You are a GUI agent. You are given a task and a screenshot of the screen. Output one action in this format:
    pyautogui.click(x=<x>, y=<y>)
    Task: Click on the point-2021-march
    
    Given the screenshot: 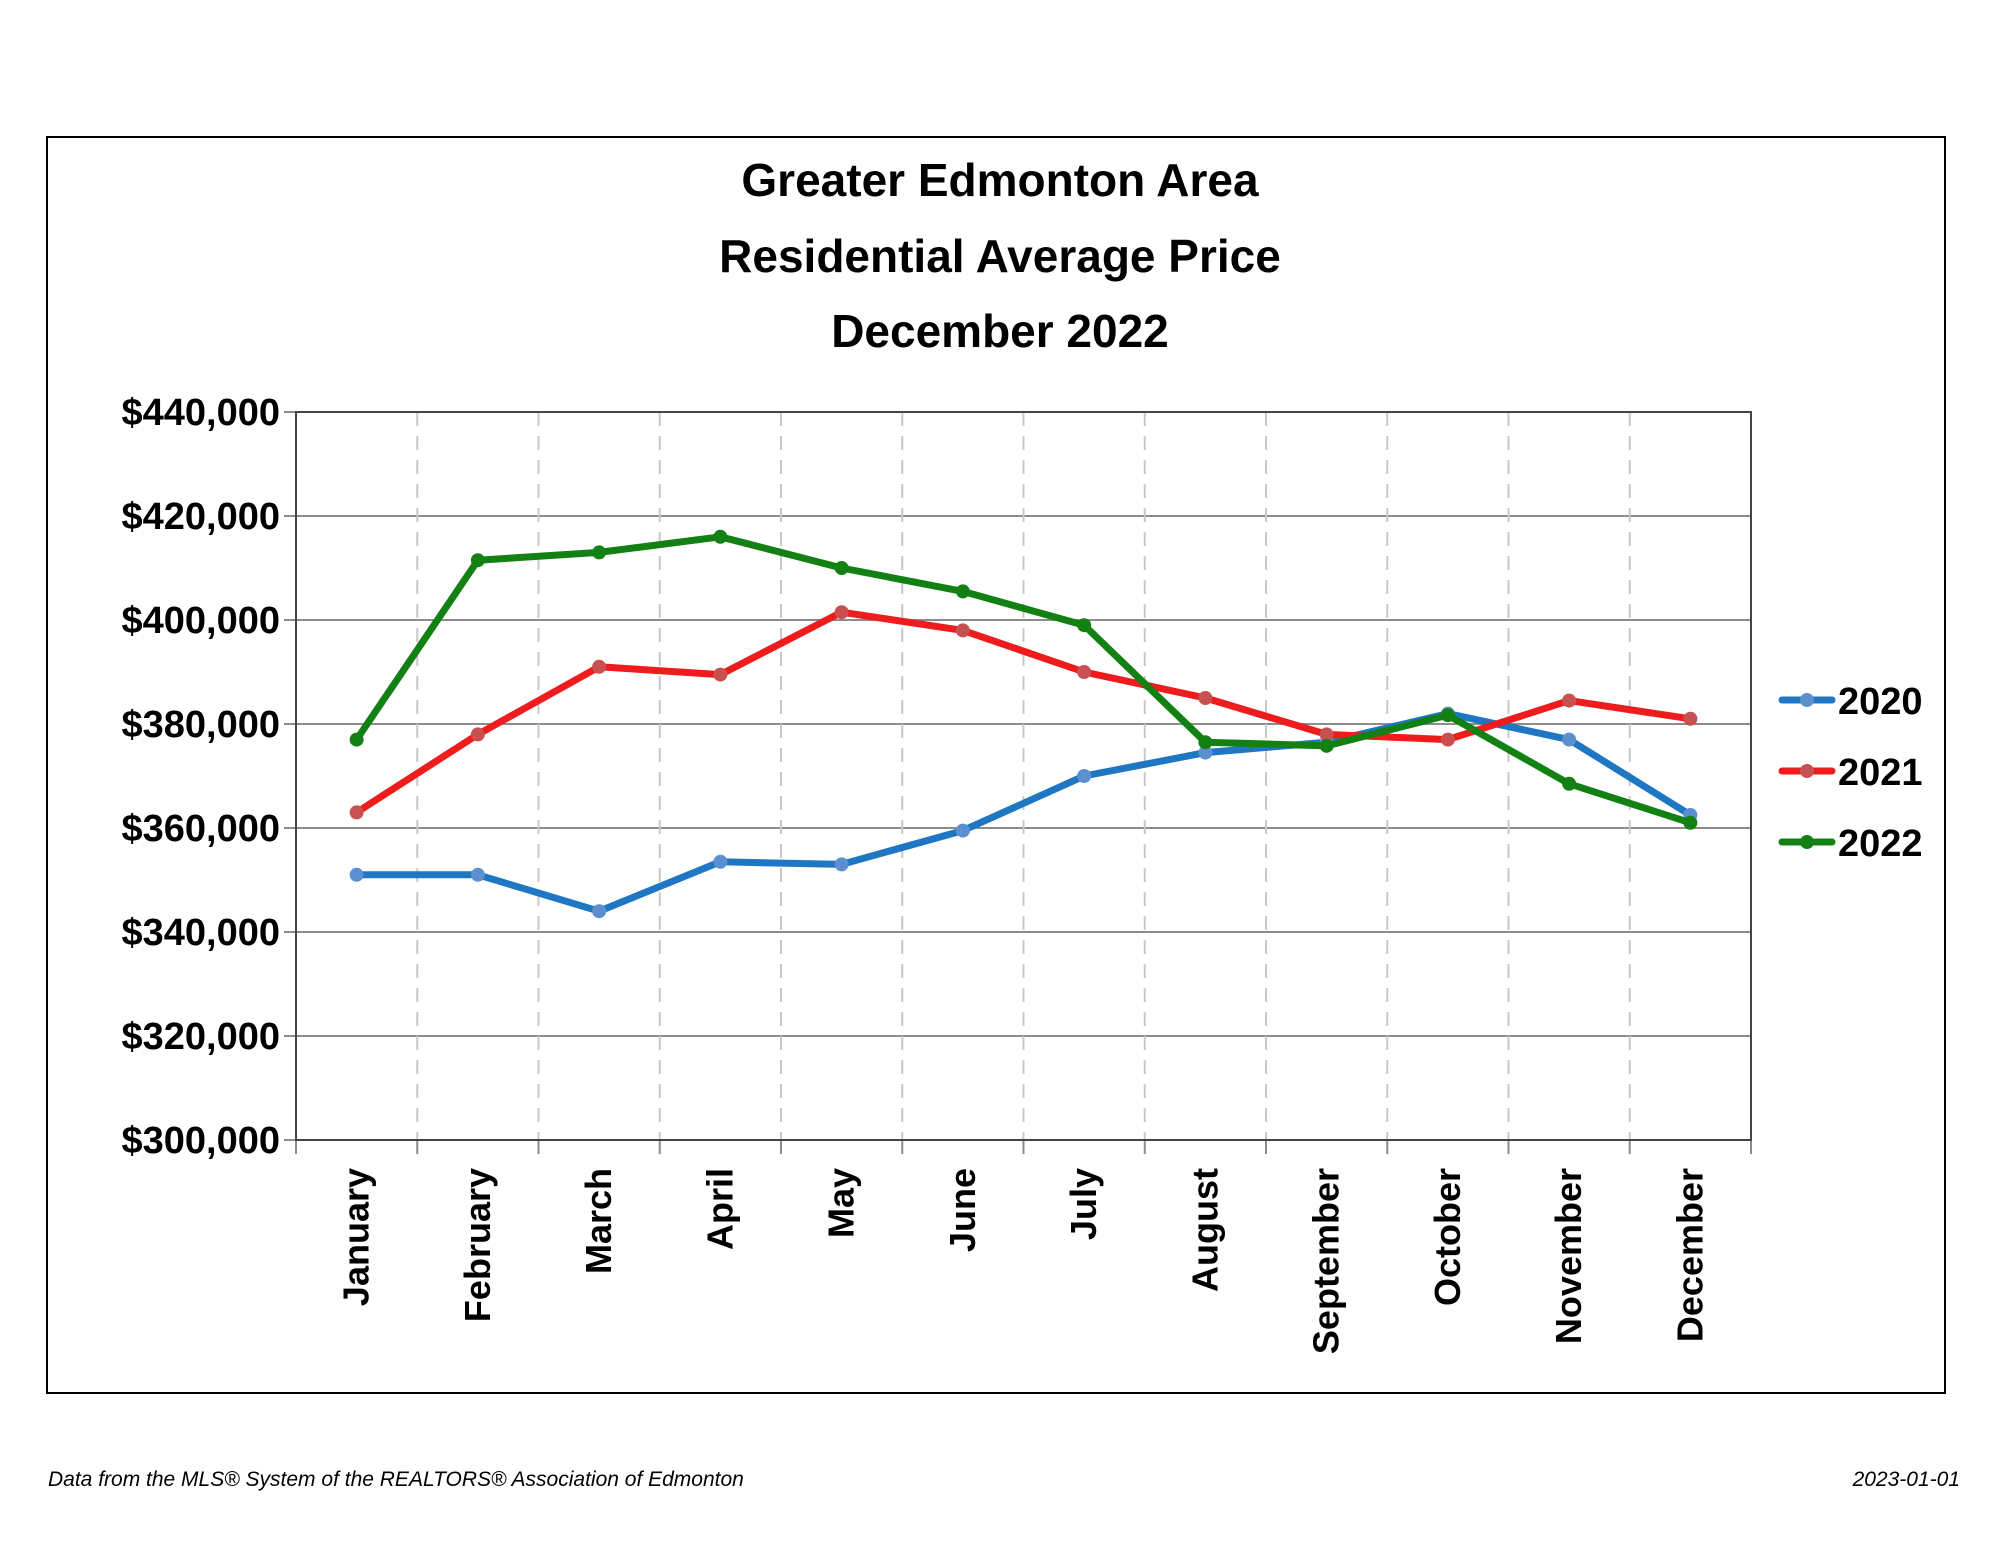 What is the action you would take?
    pyautogui.click(x=599, y=666)
    